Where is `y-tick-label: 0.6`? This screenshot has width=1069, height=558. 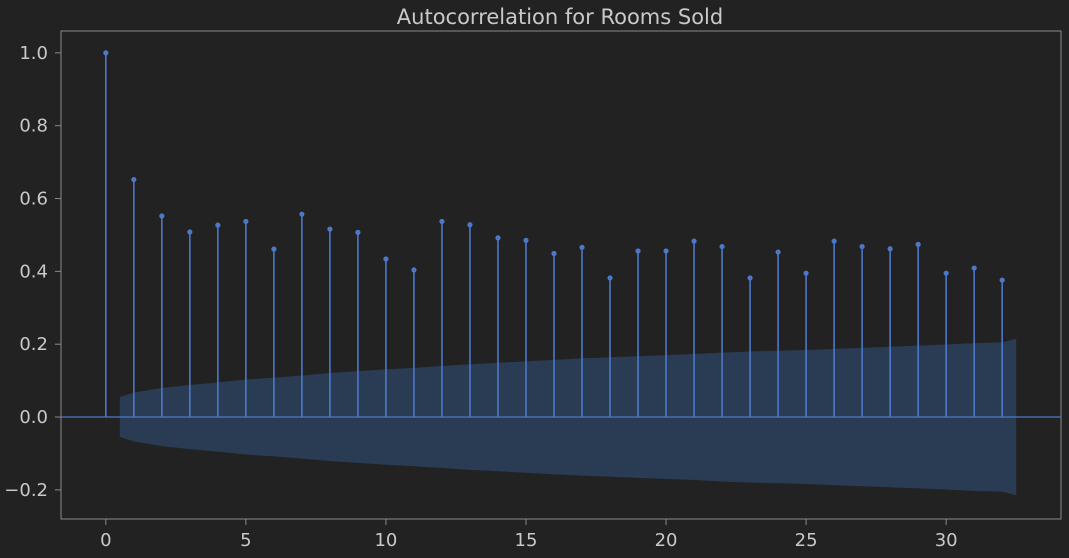
y-tick-label: 0.6 is located at coordinates (33, 199).